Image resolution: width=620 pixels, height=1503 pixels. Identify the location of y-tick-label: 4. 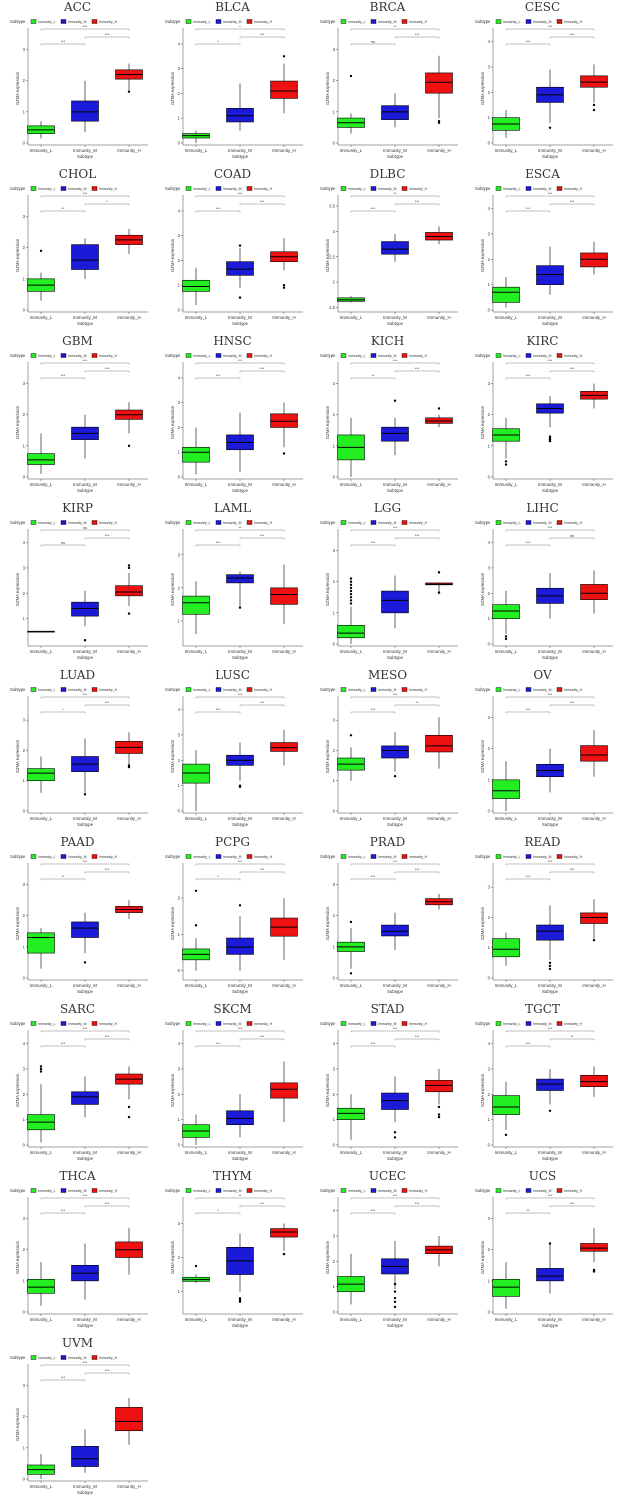
(179, 377).